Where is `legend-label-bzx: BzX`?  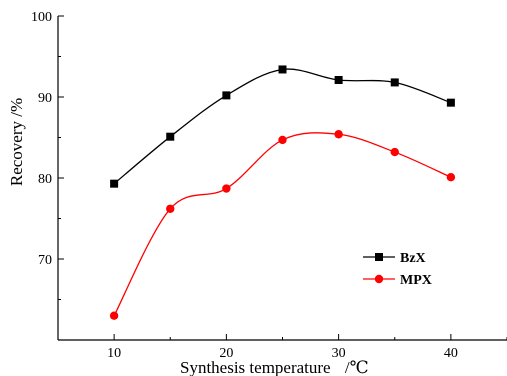 legend-label-bzx: BzX is located at coordinates (413, 258).